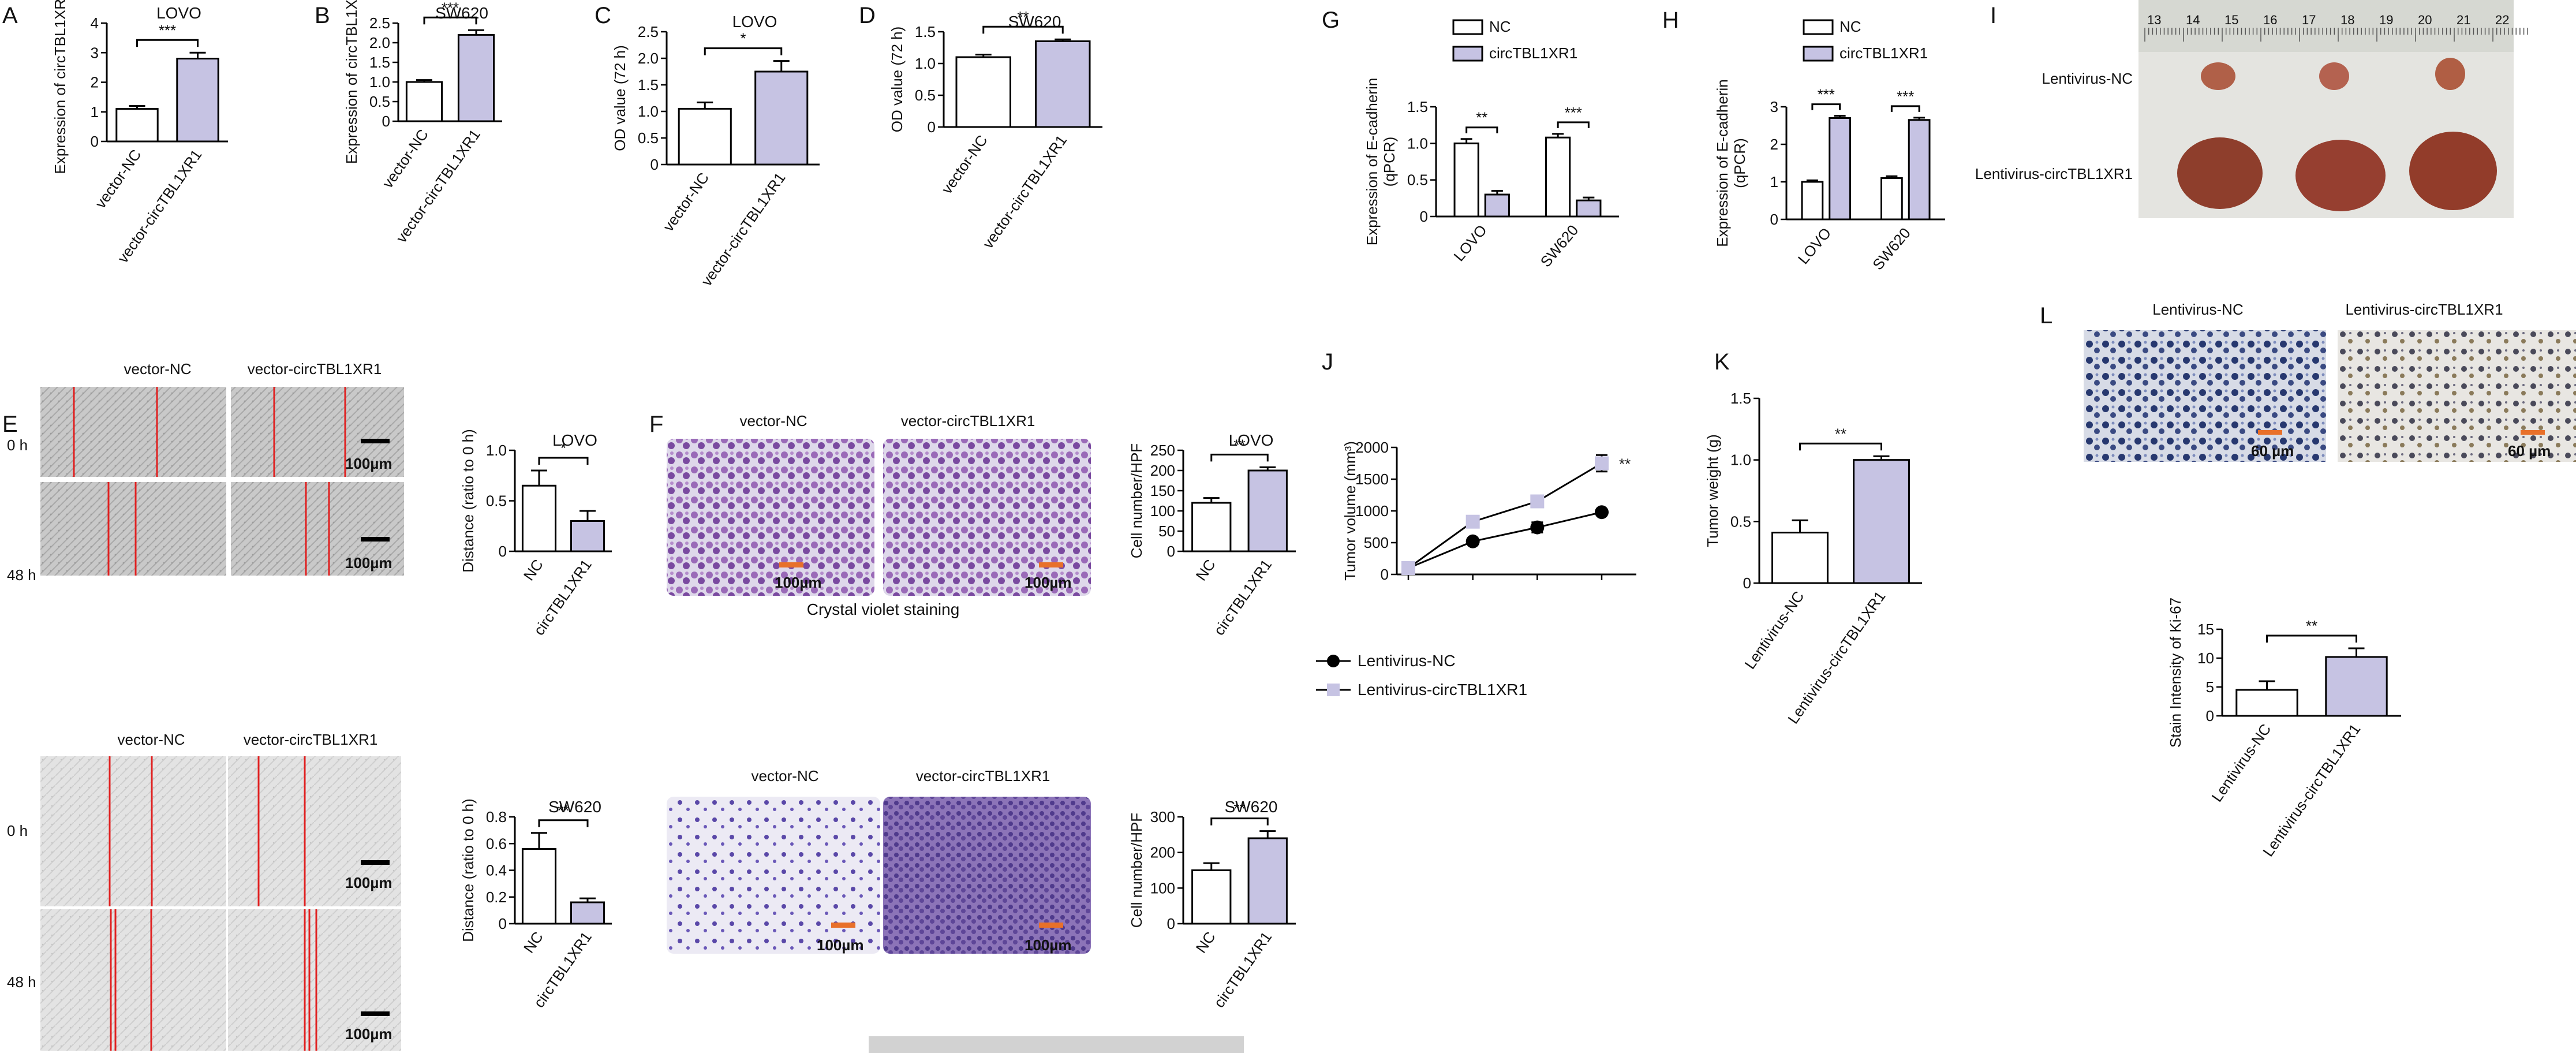 The width and height of the screenshot is (2576, 1053). What do you see at coordinates (95, 82) in the screenshot?
I see `y-tick-label: 2` at bounding box center [95, 82].